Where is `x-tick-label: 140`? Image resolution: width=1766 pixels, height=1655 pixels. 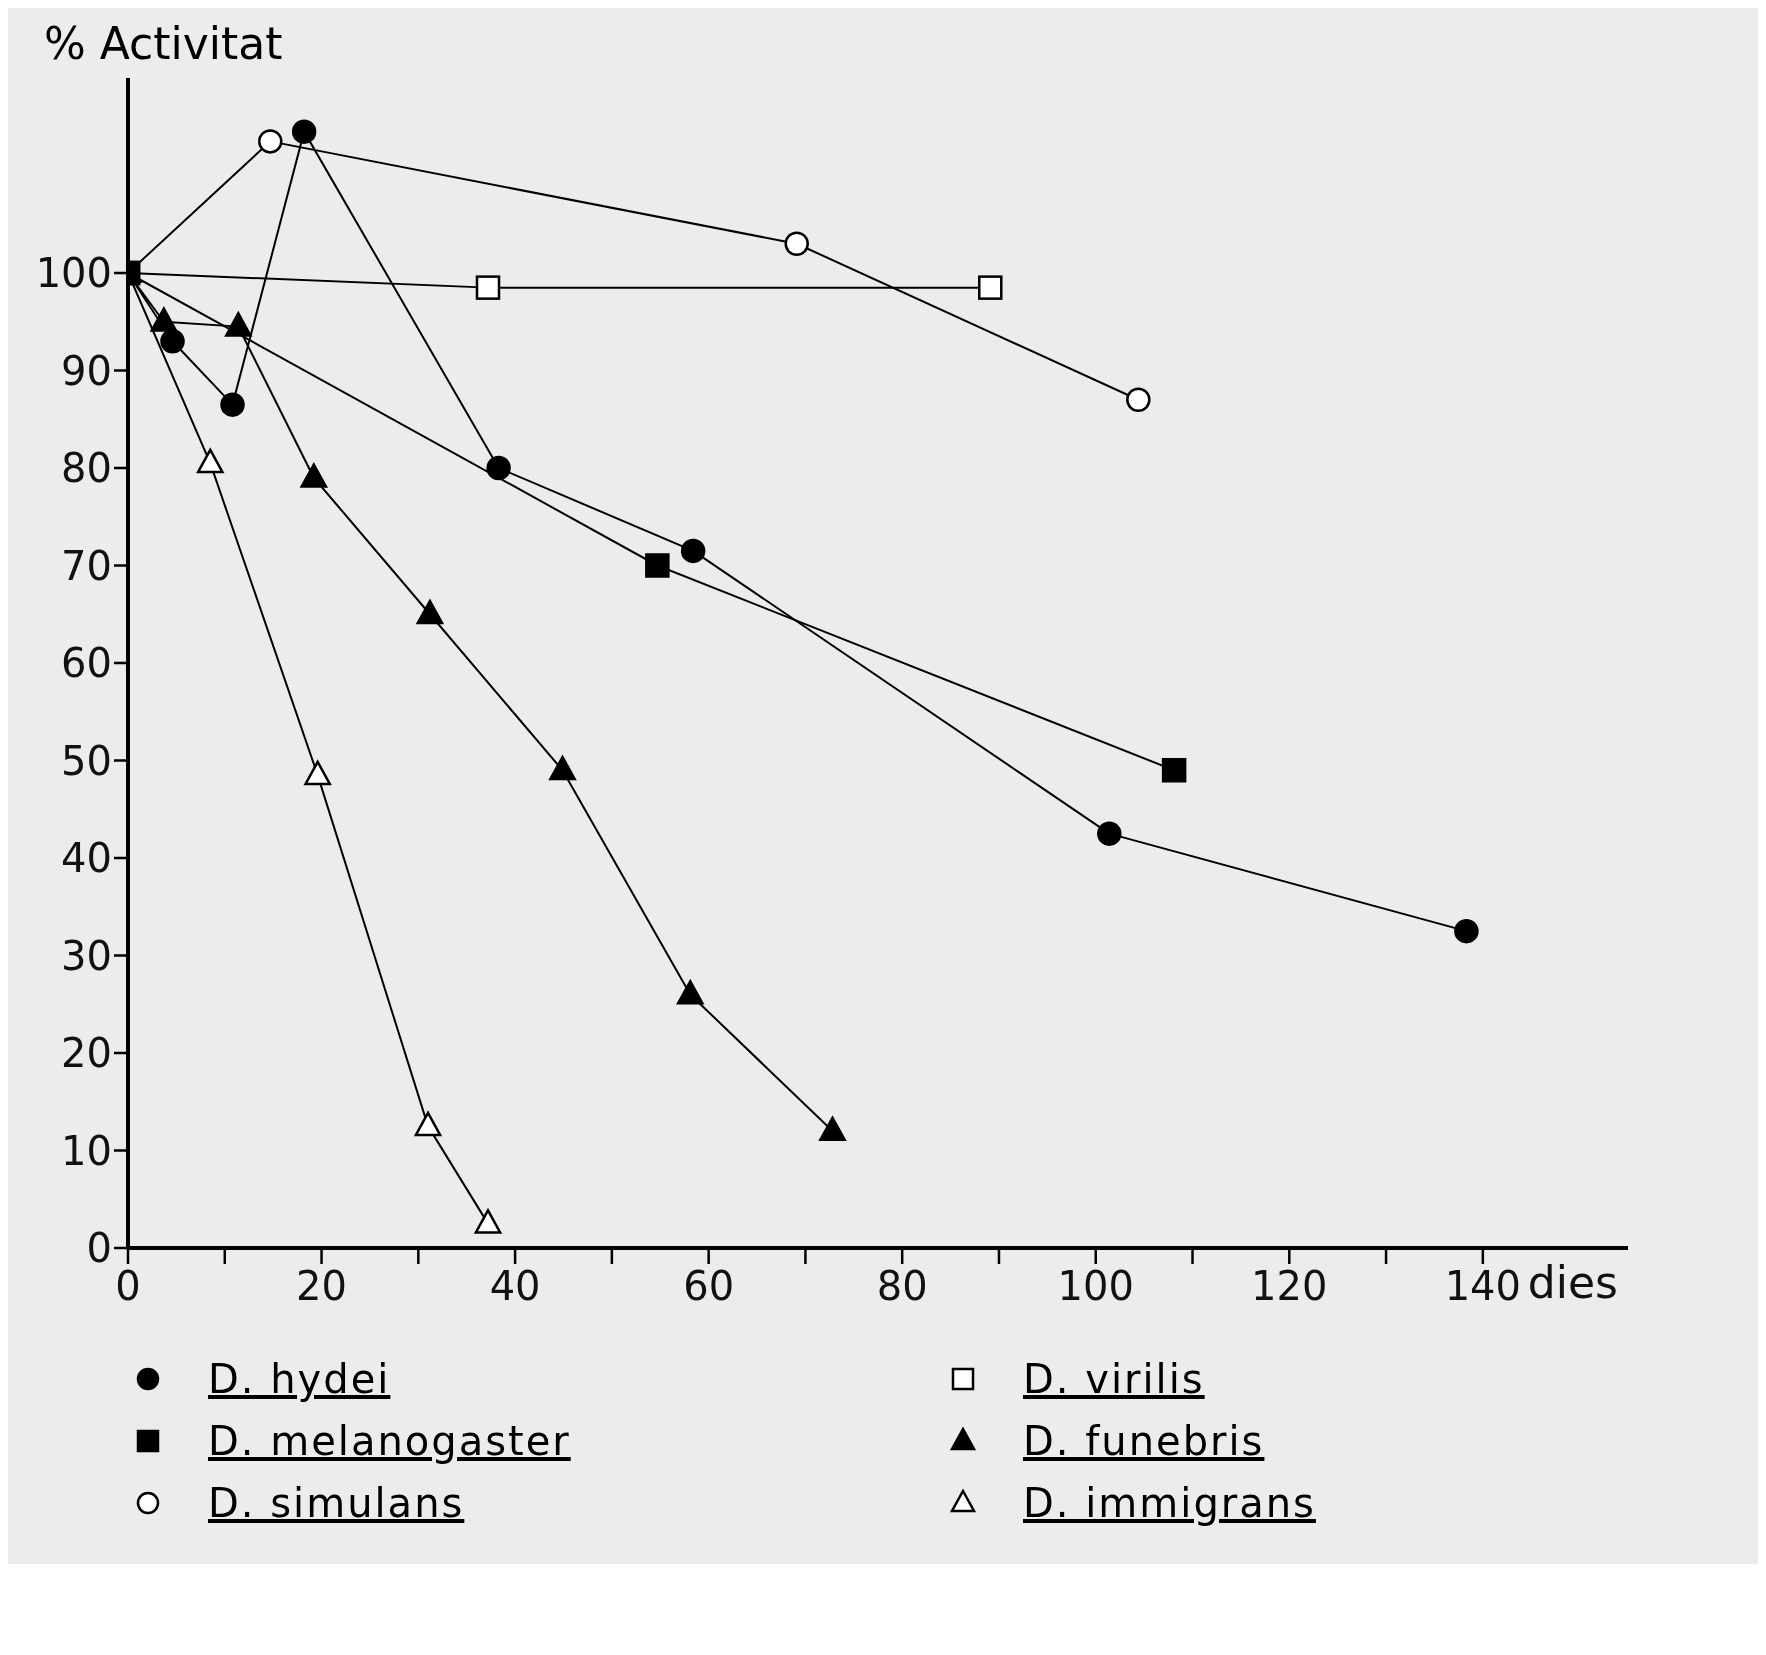 x-tick-label: 140 is located at coordinates (1483, 1286).